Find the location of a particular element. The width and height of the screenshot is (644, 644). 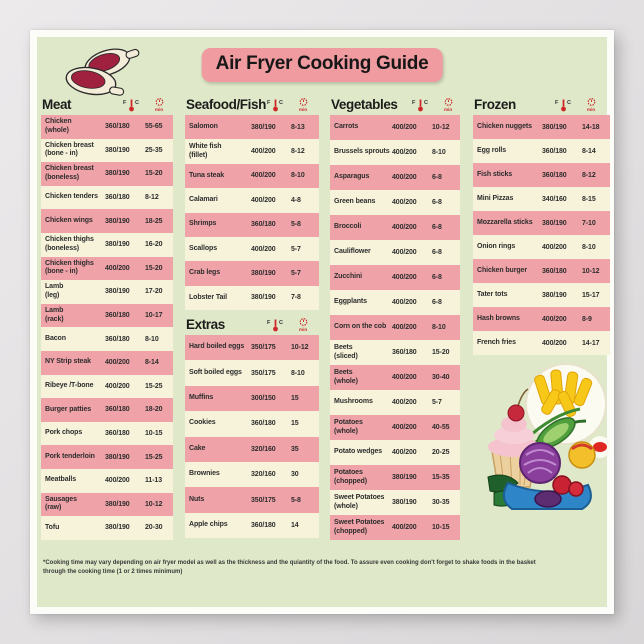

table-row: Corn on the cob 400/200 8-10 is located at coordinates (395, 327).